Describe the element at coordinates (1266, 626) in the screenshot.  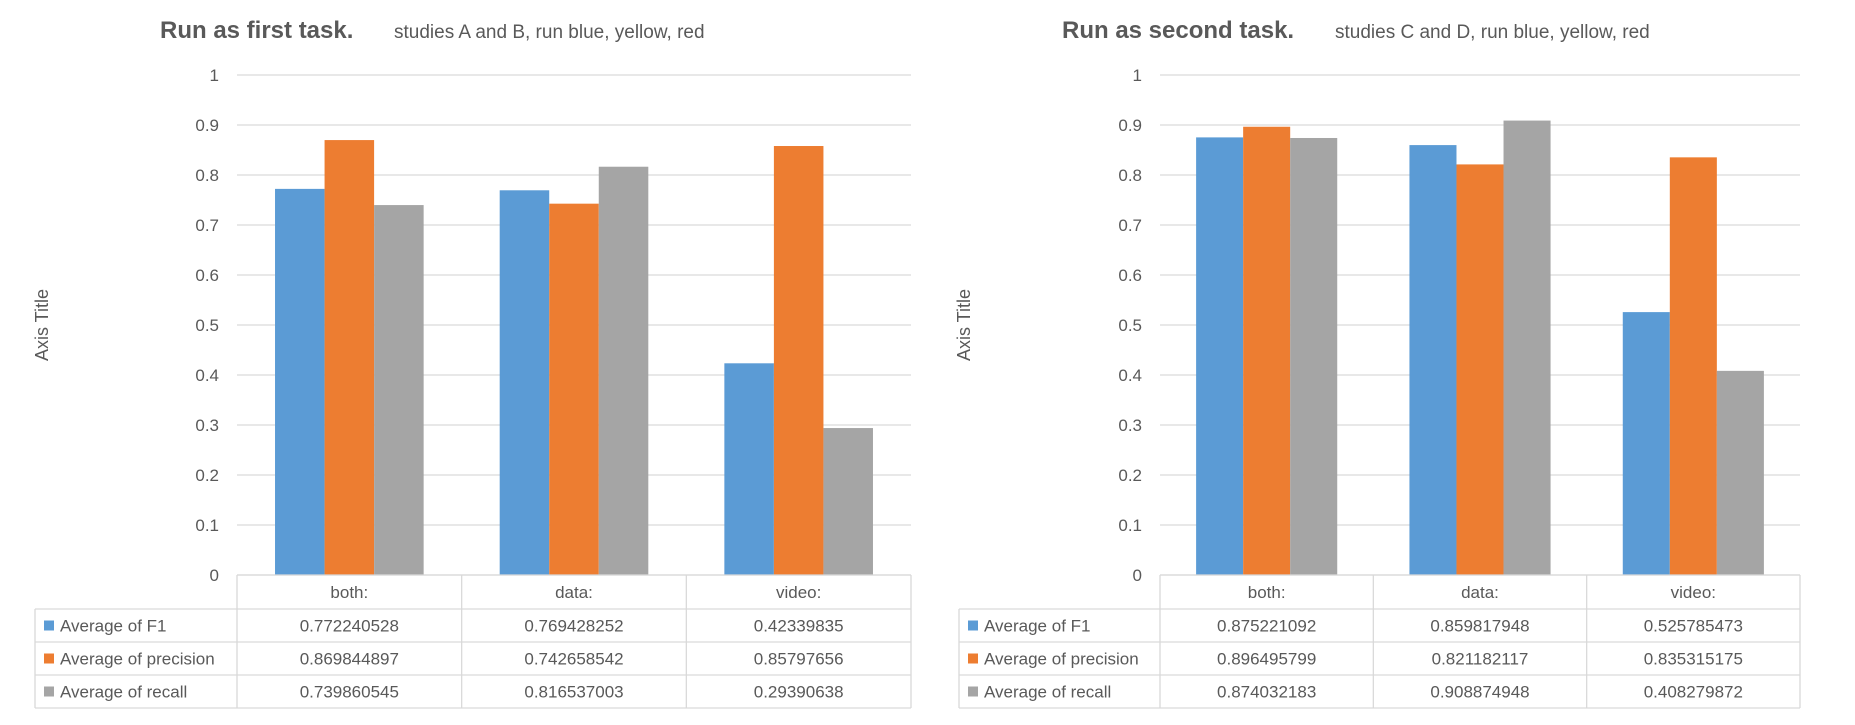
I see `data-value-label: 0.875221092` at that location.